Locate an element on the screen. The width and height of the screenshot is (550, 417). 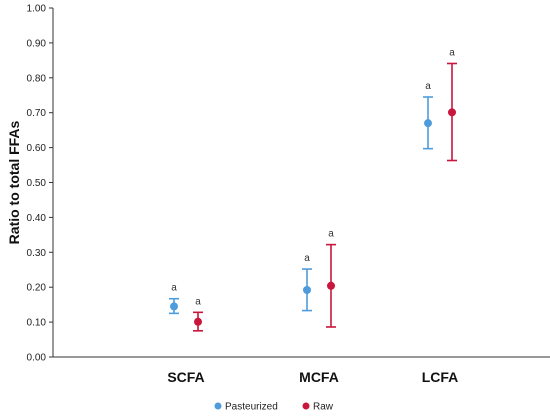
x-category-label: SCFA is located at coordinates (185, 377).